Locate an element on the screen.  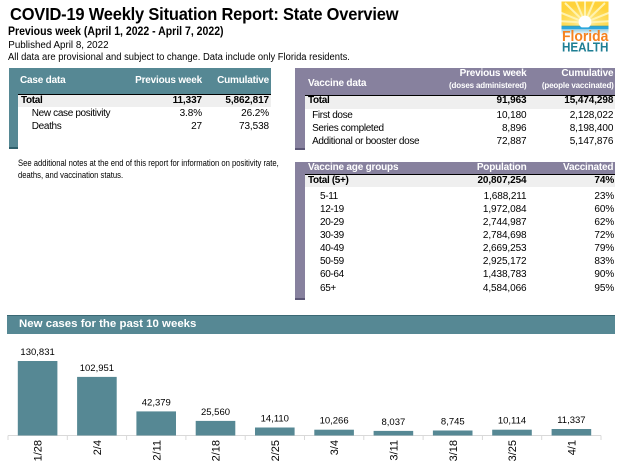
svg-text: HEALTH is located at coordinates (585, 46).